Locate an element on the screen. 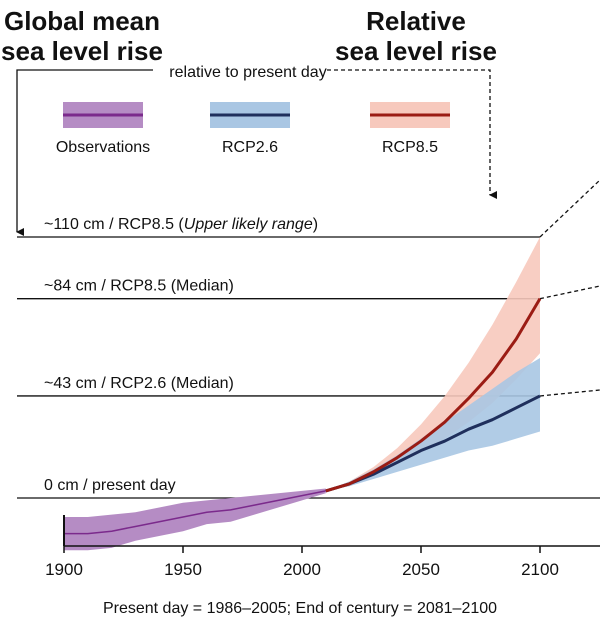 The height and width of the screenshot is (624, 600). title-global-line1: Global mean is located at coordinates (82, 21).